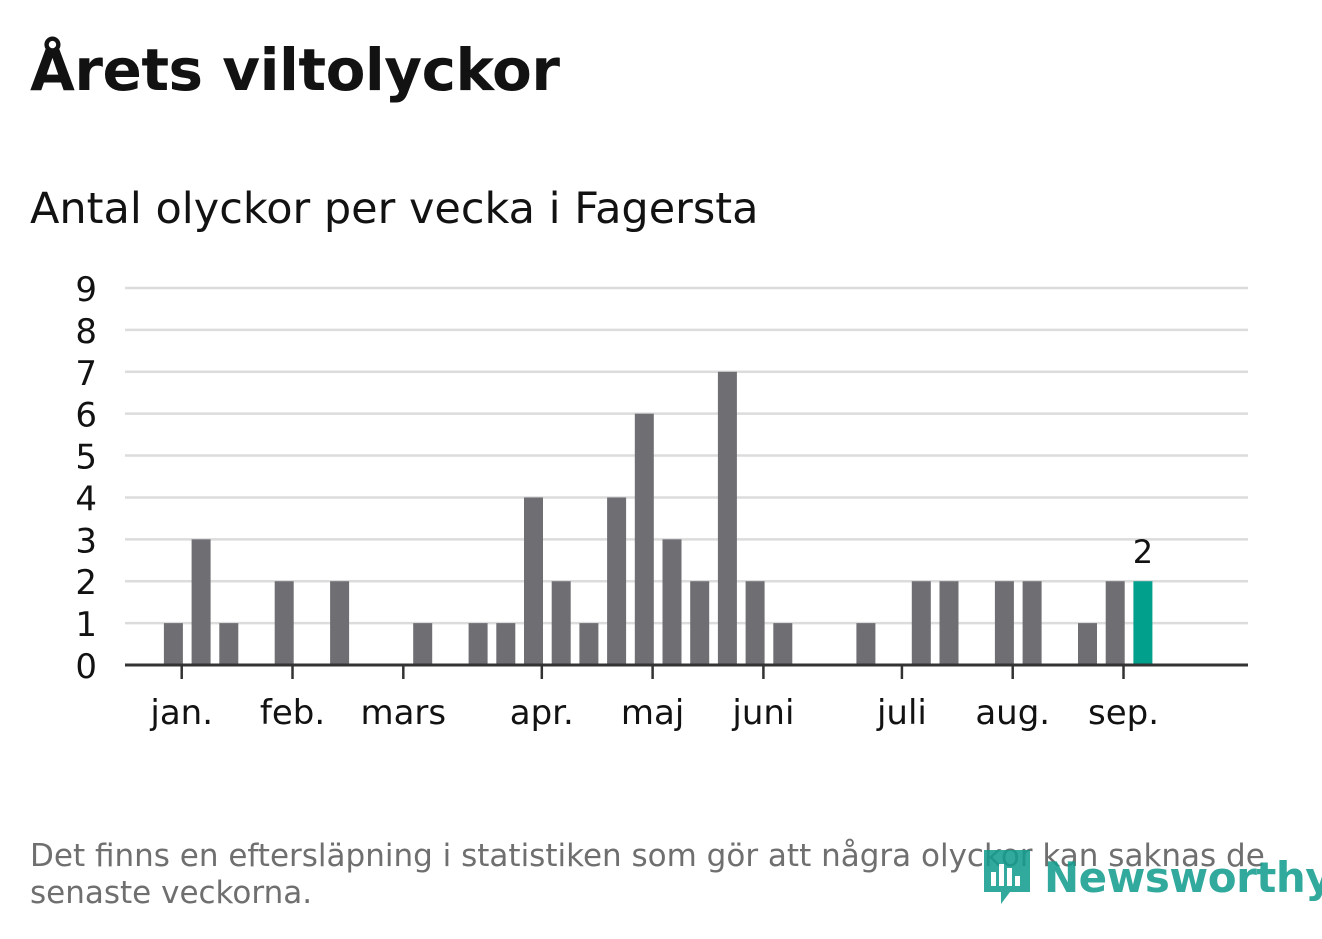  Describe the element at coordinates (86, 332) in the screenshot. I see `y-tick-label: 8` at that location.